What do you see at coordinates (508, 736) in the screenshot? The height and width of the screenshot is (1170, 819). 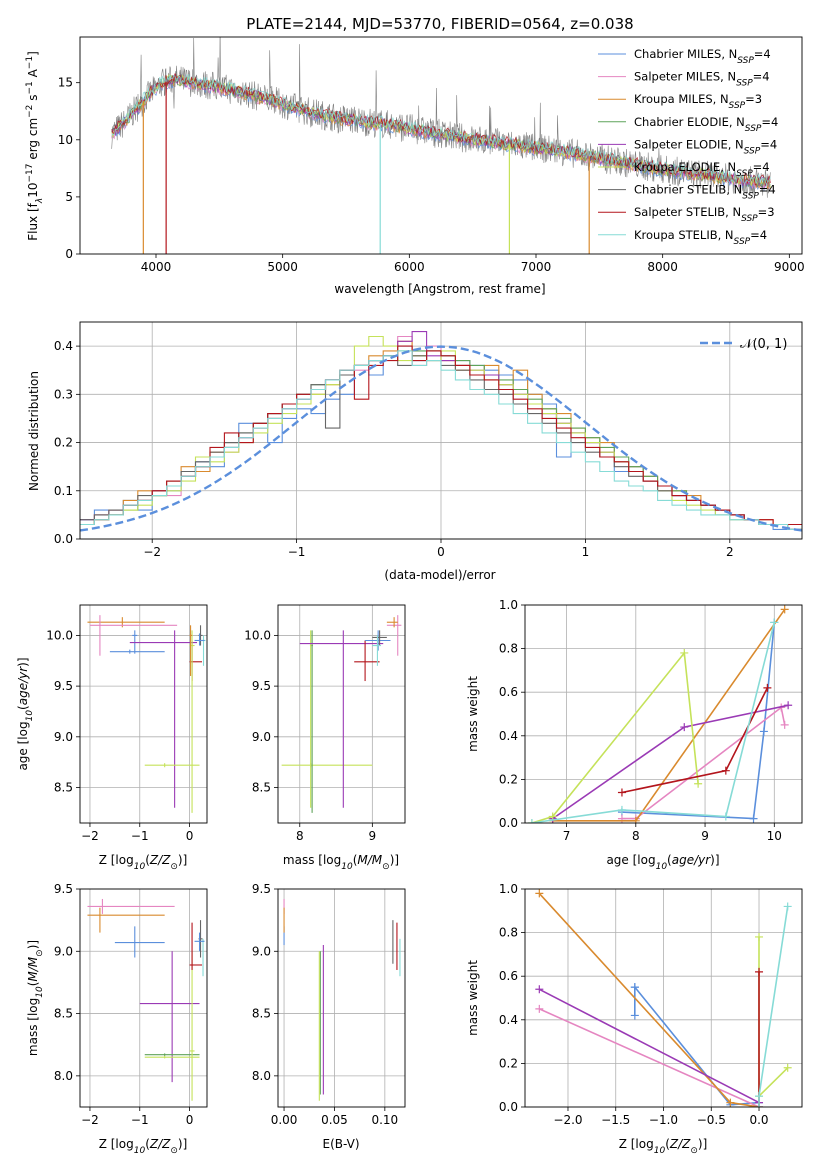 I see `y-tick-label: 0.4` at bounding box center [508, 736].